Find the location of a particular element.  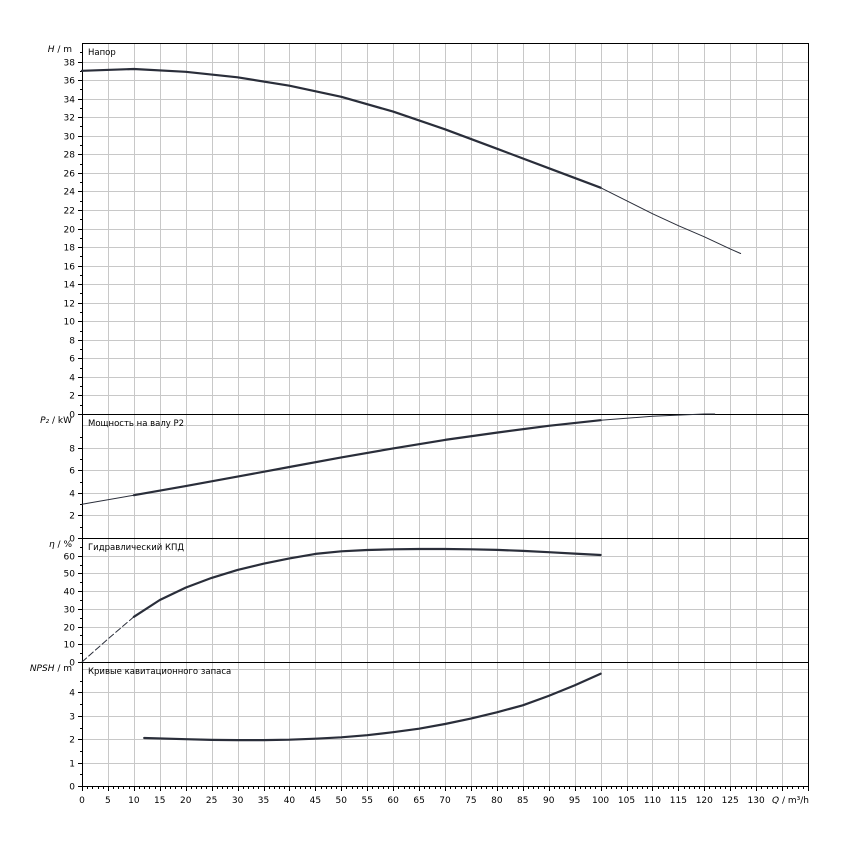

y-axis-label: NPSH / m is located at coordinates (51, 669).